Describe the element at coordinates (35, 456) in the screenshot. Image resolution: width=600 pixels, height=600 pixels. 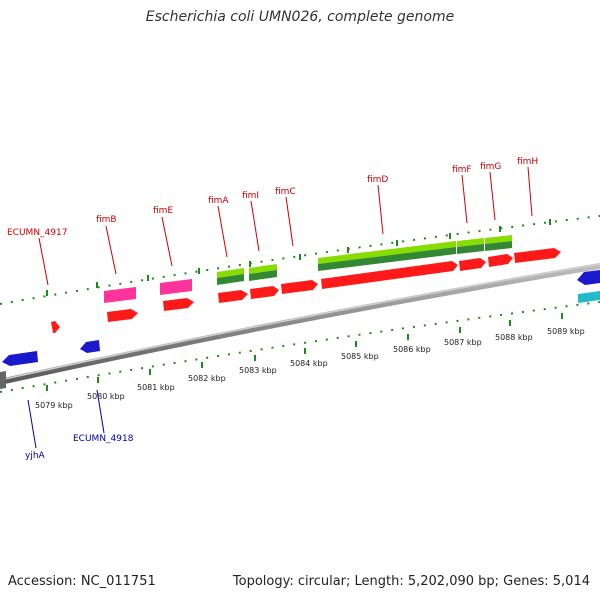
I see `gene-label: yjhA` at that location.